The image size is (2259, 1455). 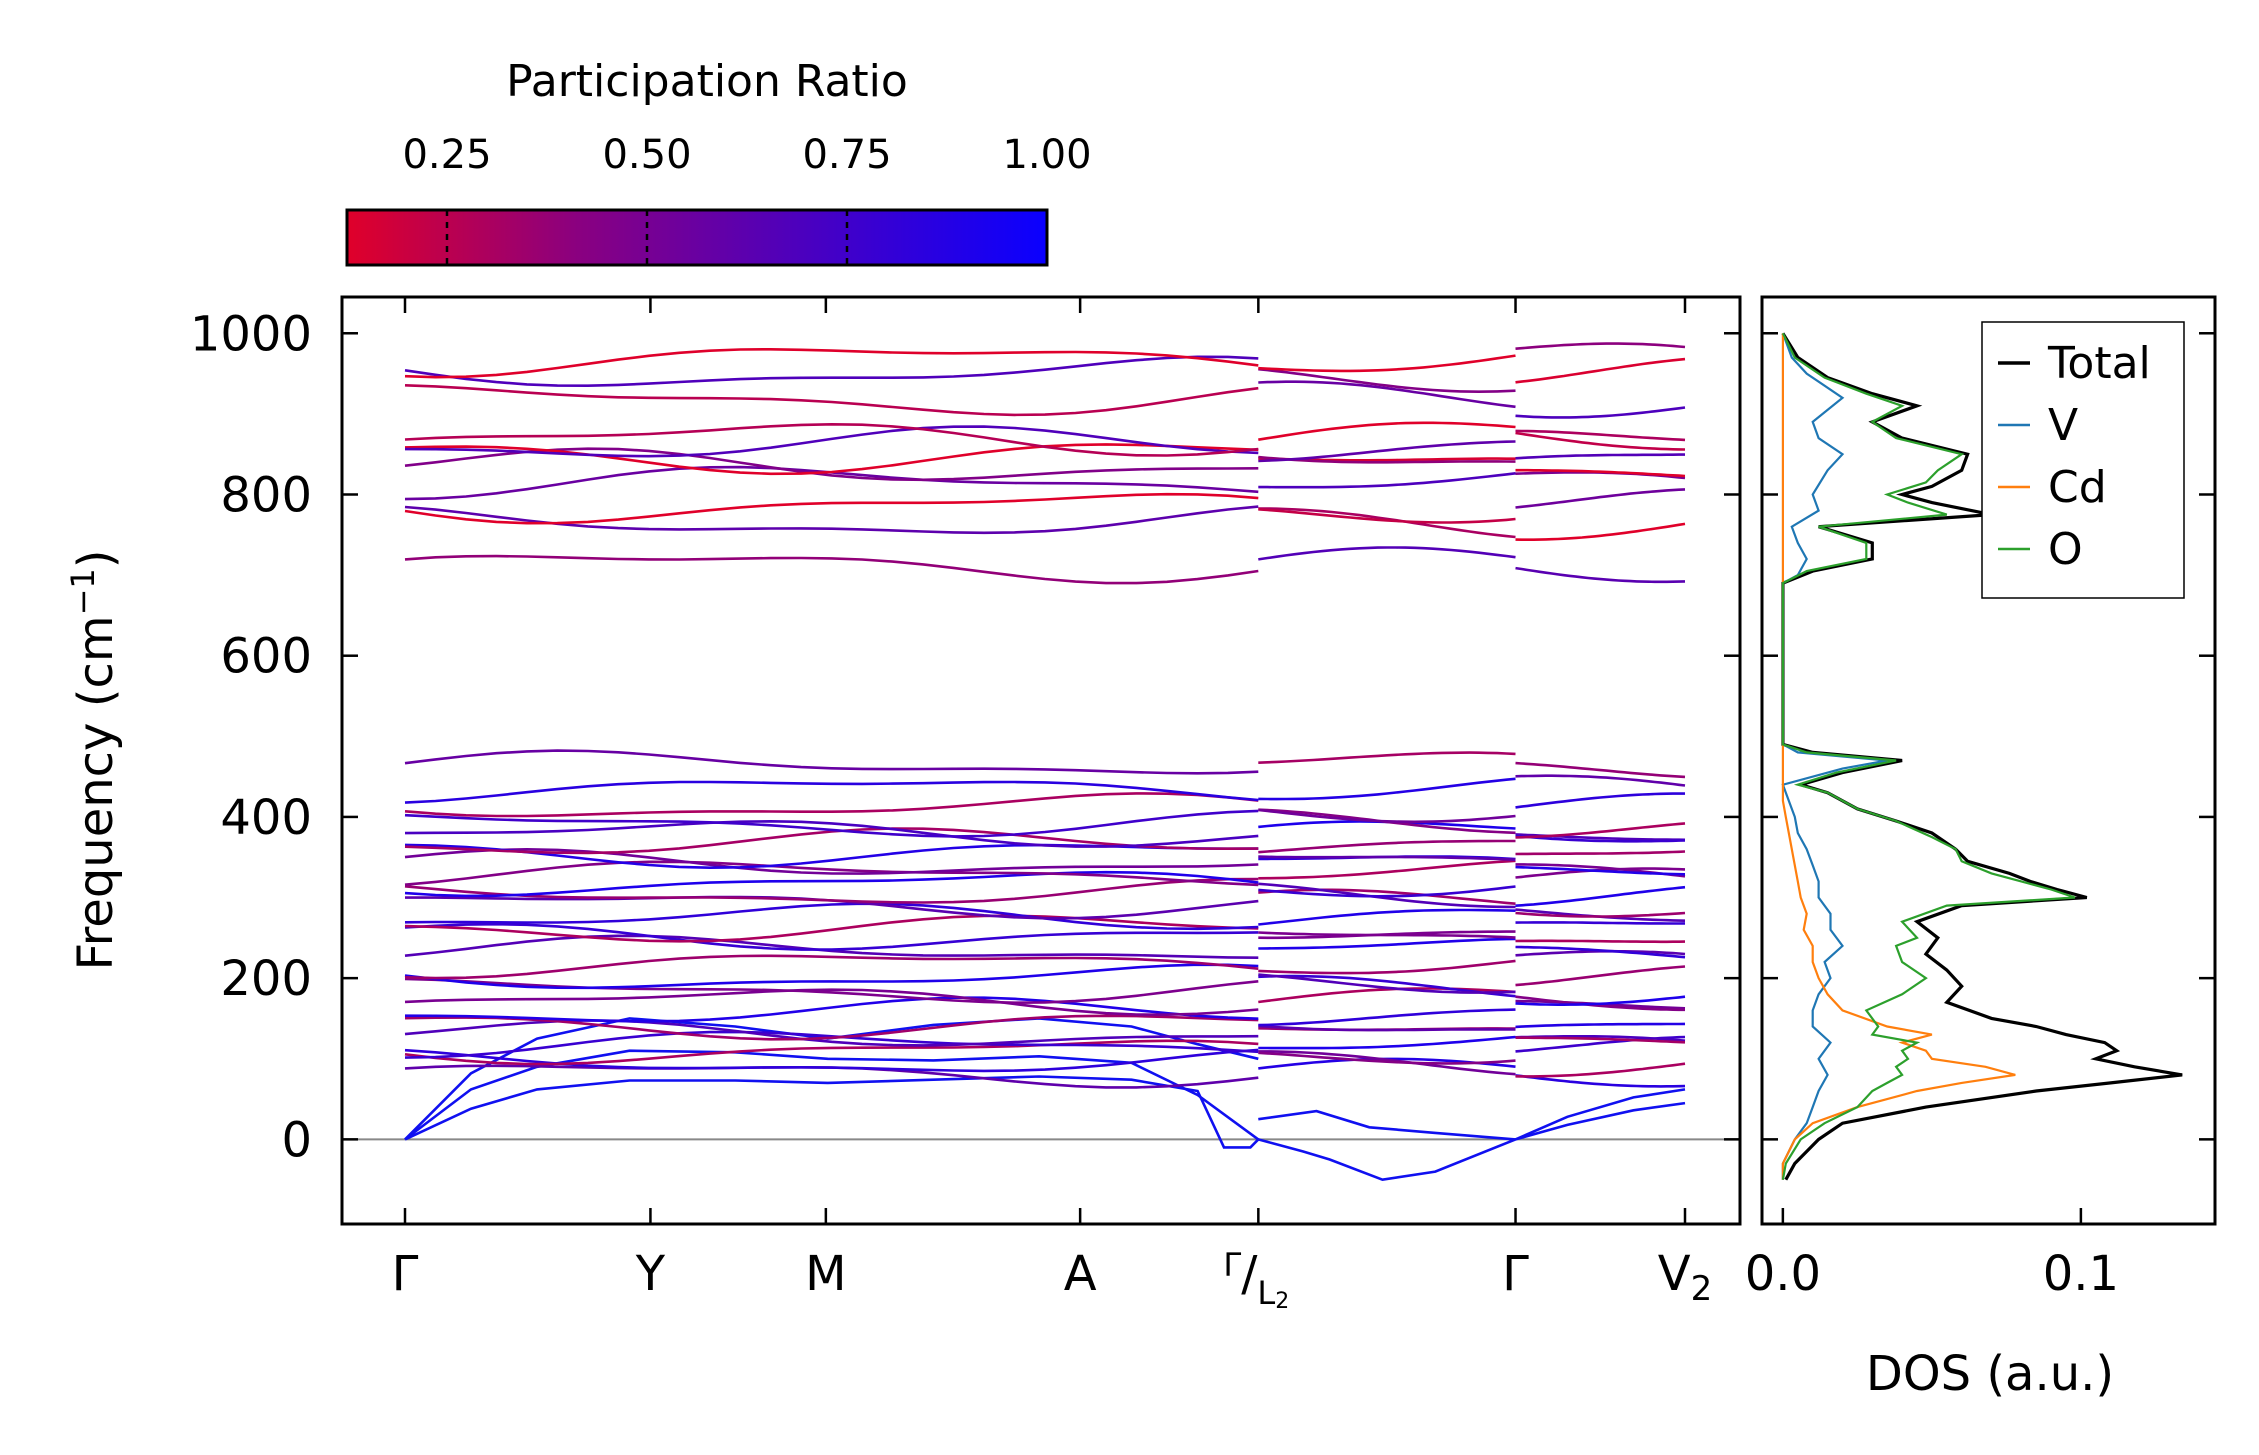 I want to click on colorbar-tick-label: 0.50, so click(x=646, y=155).